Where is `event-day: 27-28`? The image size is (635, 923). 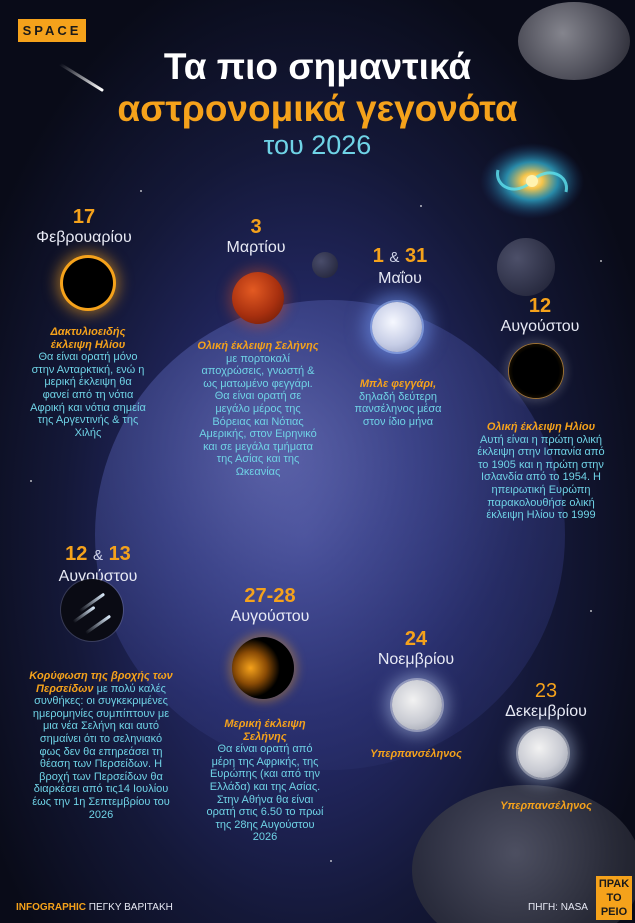 event-day: 27-28 is located at coordinates (270, 596).